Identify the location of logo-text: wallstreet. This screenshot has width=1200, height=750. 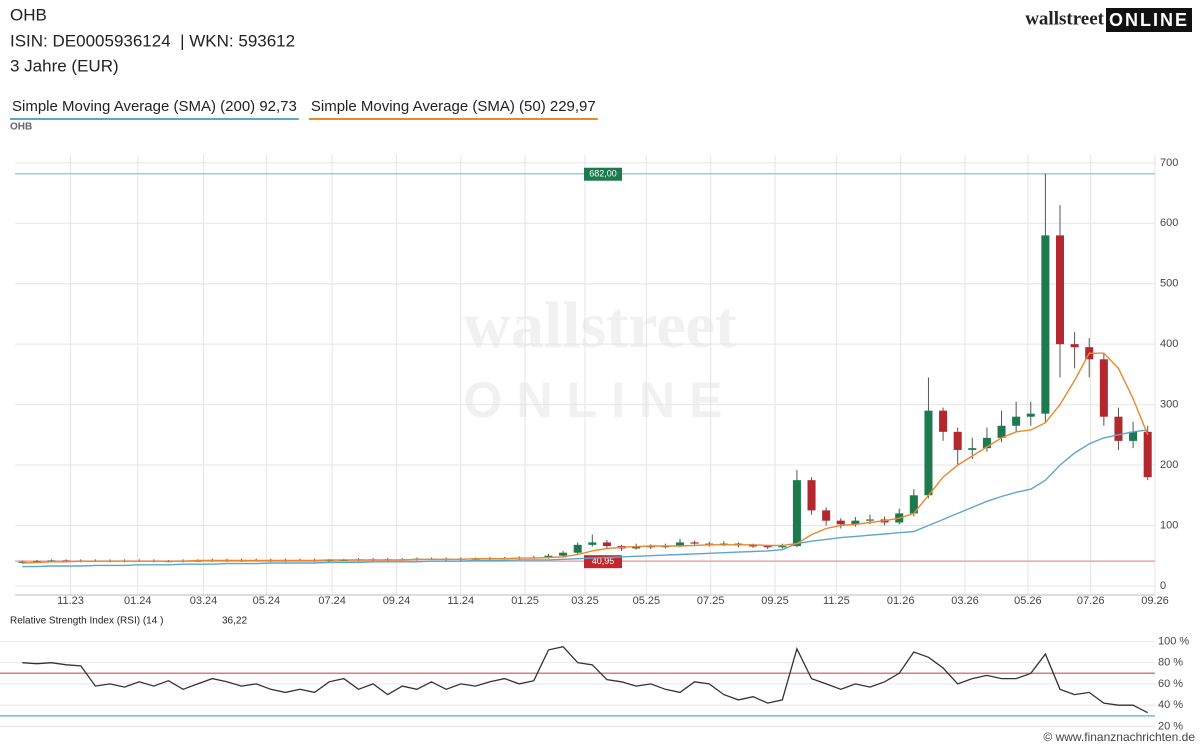
(1064, 18).